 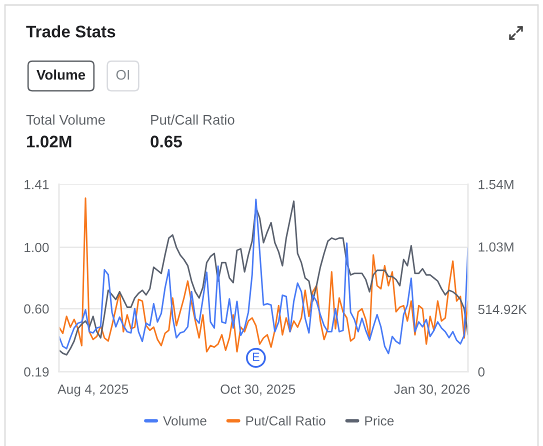 What do you see at coordinates (481, 372) in the screenshot?
I see `y2-tick-label: 0` at bounding box center [481, 372].